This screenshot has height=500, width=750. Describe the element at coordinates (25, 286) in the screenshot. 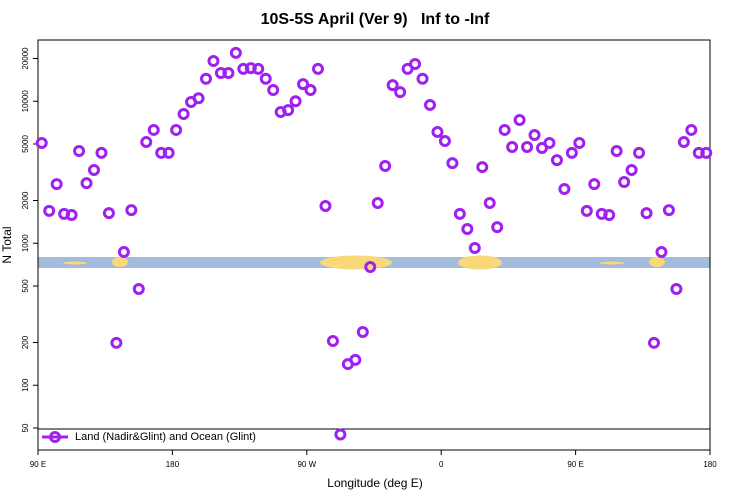

I see `y-tick-label: 500` at that location.